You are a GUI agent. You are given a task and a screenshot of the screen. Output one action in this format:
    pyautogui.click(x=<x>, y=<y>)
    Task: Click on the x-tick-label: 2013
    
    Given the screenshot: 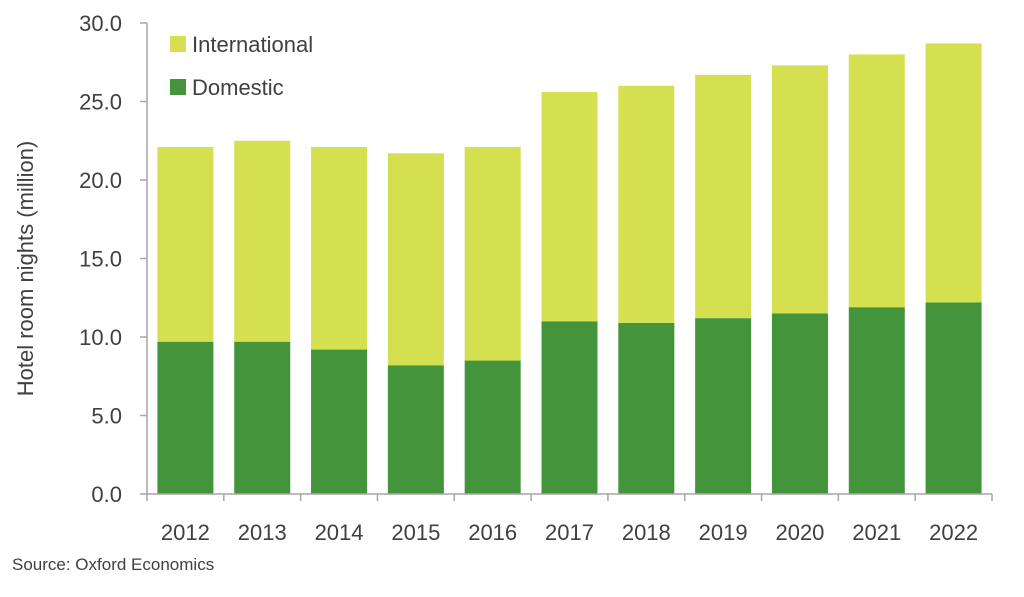 What is the action you would take?
    pyautogui.click(x=262, y=532)
    